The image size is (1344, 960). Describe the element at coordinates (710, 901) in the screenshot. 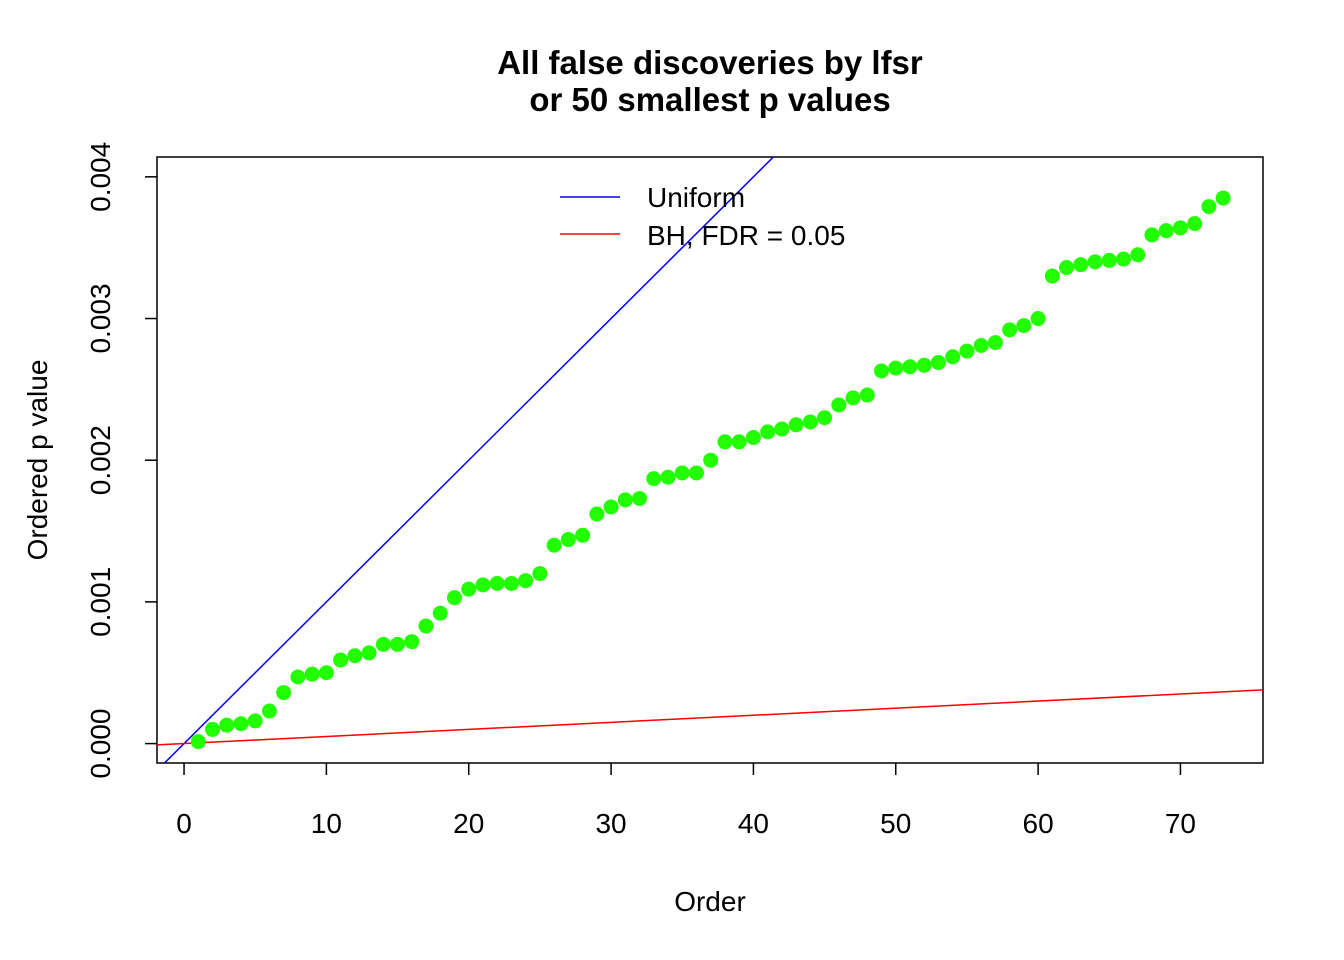

I see `x-axis-label: Order` at that location.